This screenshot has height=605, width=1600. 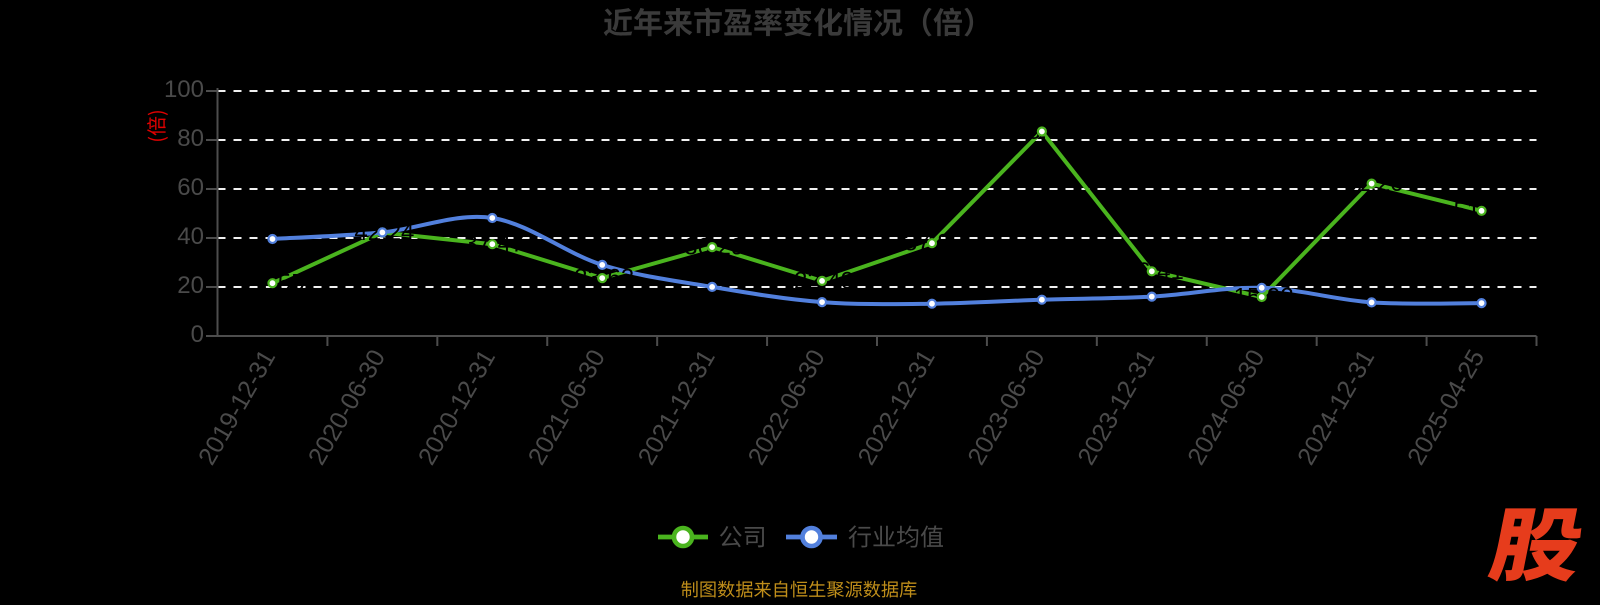 I want to click on svg-text: 80, so click(x=190, y=138).